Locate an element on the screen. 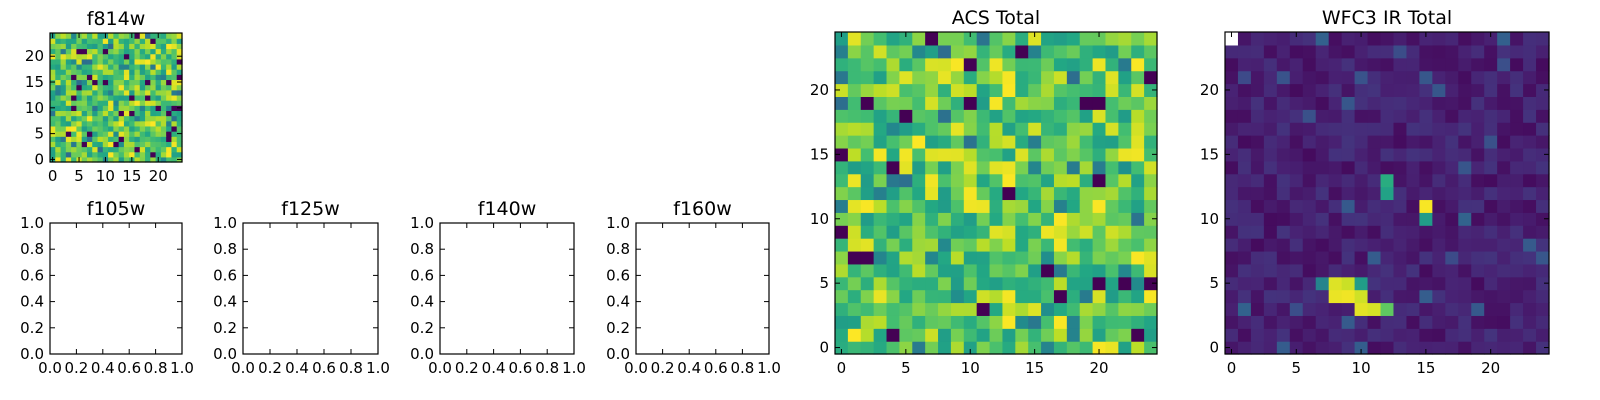 The width and height of the screenshot is (1600, 400). y-tick-label: 20 is located at coordinates (819, 90).